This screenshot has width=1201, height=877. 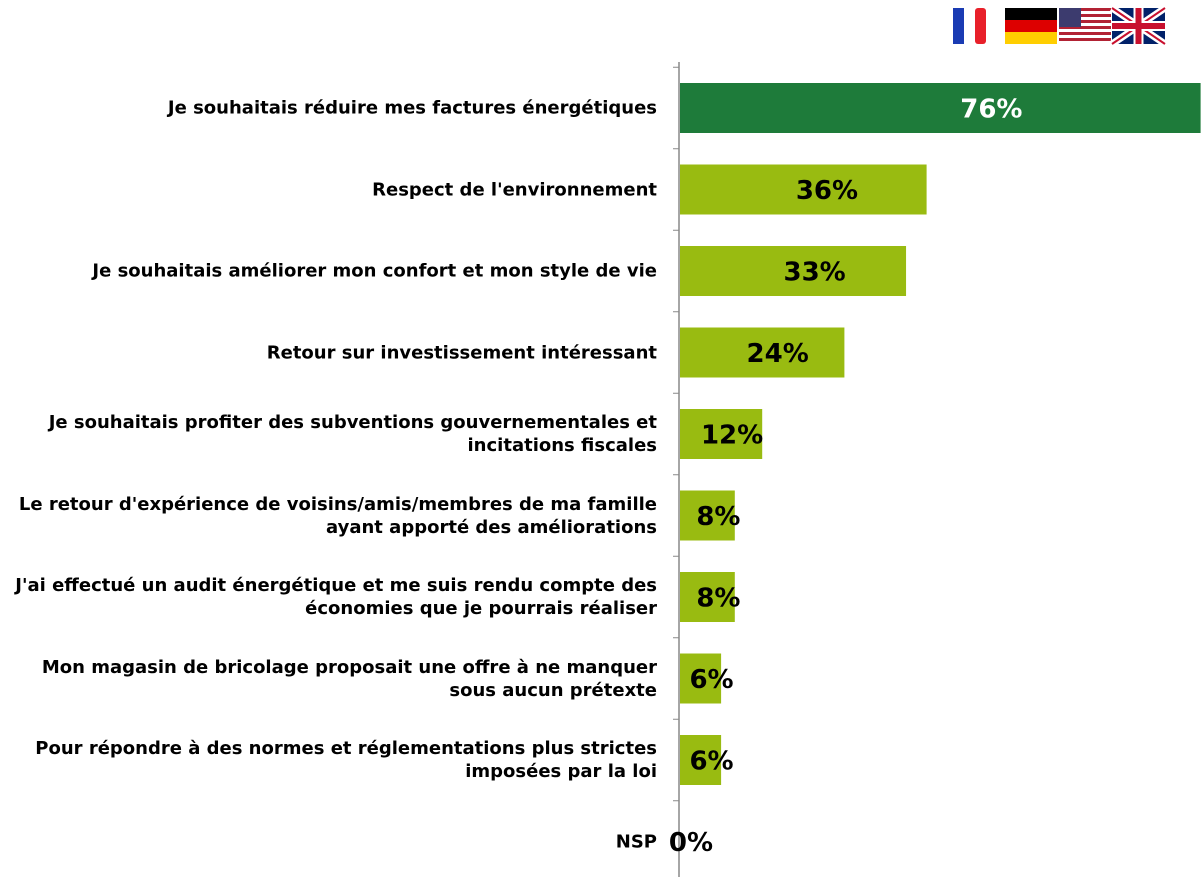 I want to click on flags, so click(x=1060, y=26).